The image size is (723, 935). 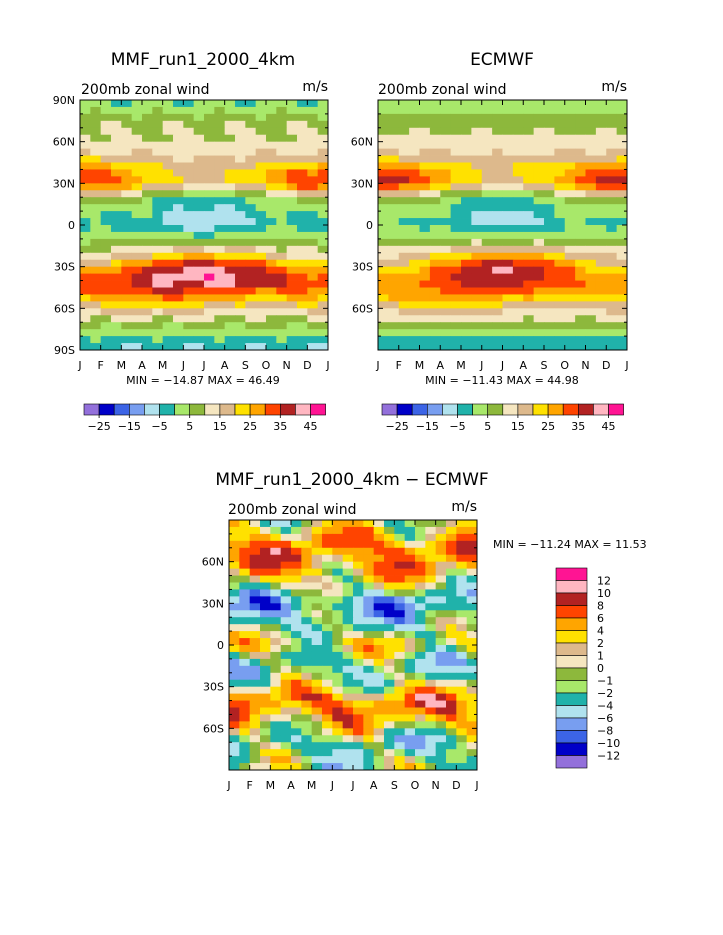 What do you see at coordinates (203, 60) in the screenshot?
I see `panel-mmf-title: MMF_run1_2000_4km` at bounding box center [203, 60].